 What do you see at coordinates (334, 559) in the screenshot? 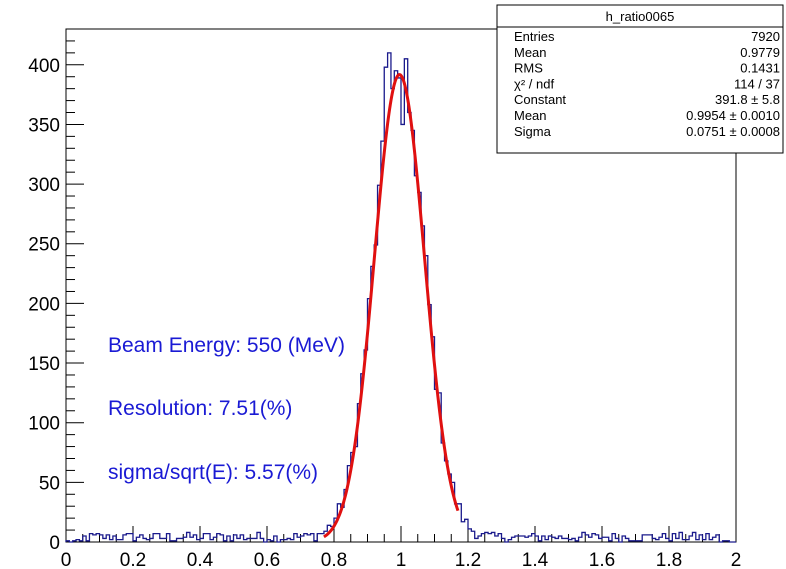
I see `x-tick-label: 0.8` at bounding box center [334, 559].